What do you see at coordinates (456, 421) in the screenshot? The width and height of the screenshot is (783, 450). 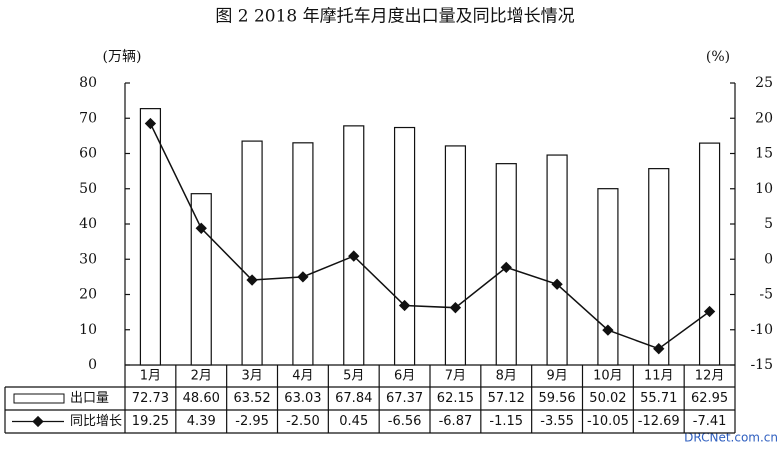 I see `value-label: -6.87` at bounding box center [456, 421].